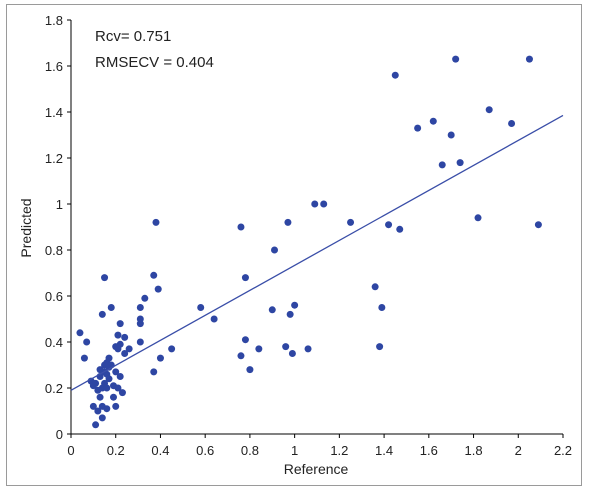 The width and height of the screenshot is (590, 493). What do you see at coordinates (339, 450) in the screenshot?
I see `x-tick-label: 1.2` at bounding box center [339, 450].